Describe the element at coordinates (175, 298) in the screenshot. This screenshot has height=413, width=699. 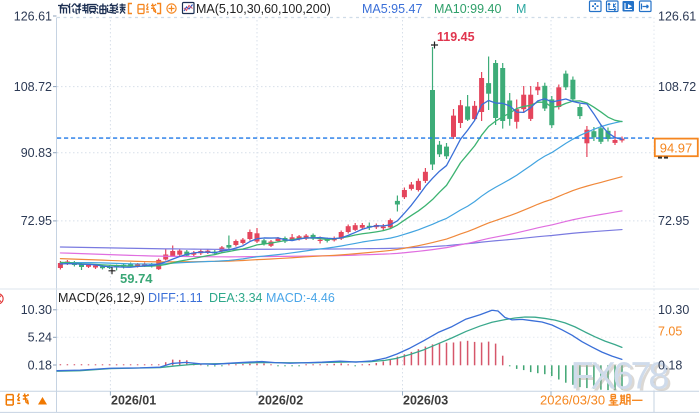
I see `svg-text: DIFF:1.11` at that location.